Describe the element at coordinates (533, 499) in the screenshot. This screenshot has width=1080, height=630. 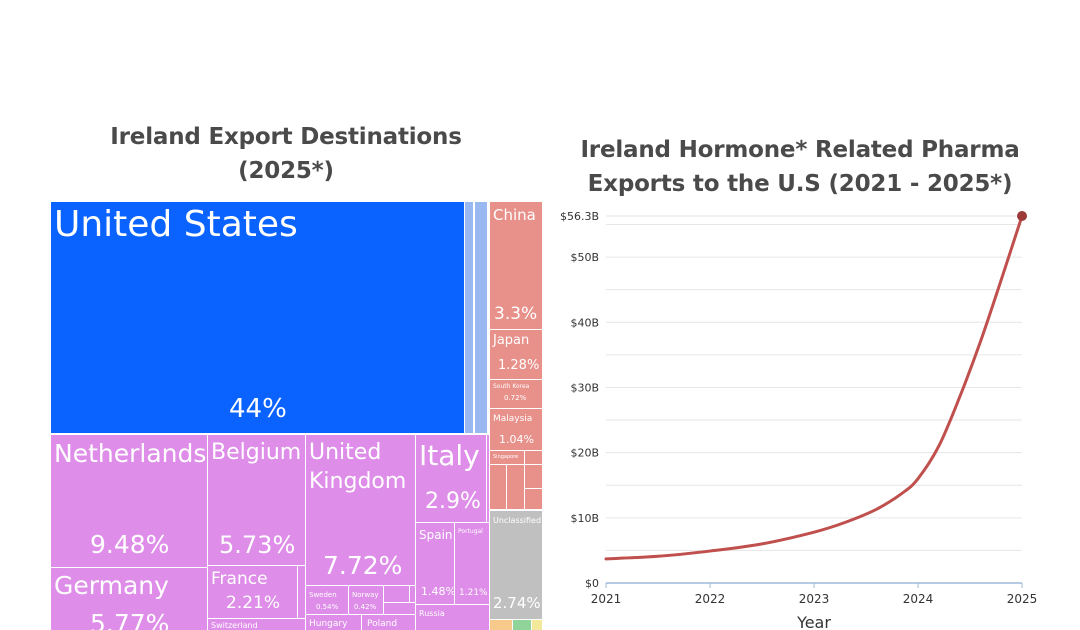
I see `tile-asia-small-e` at that location.